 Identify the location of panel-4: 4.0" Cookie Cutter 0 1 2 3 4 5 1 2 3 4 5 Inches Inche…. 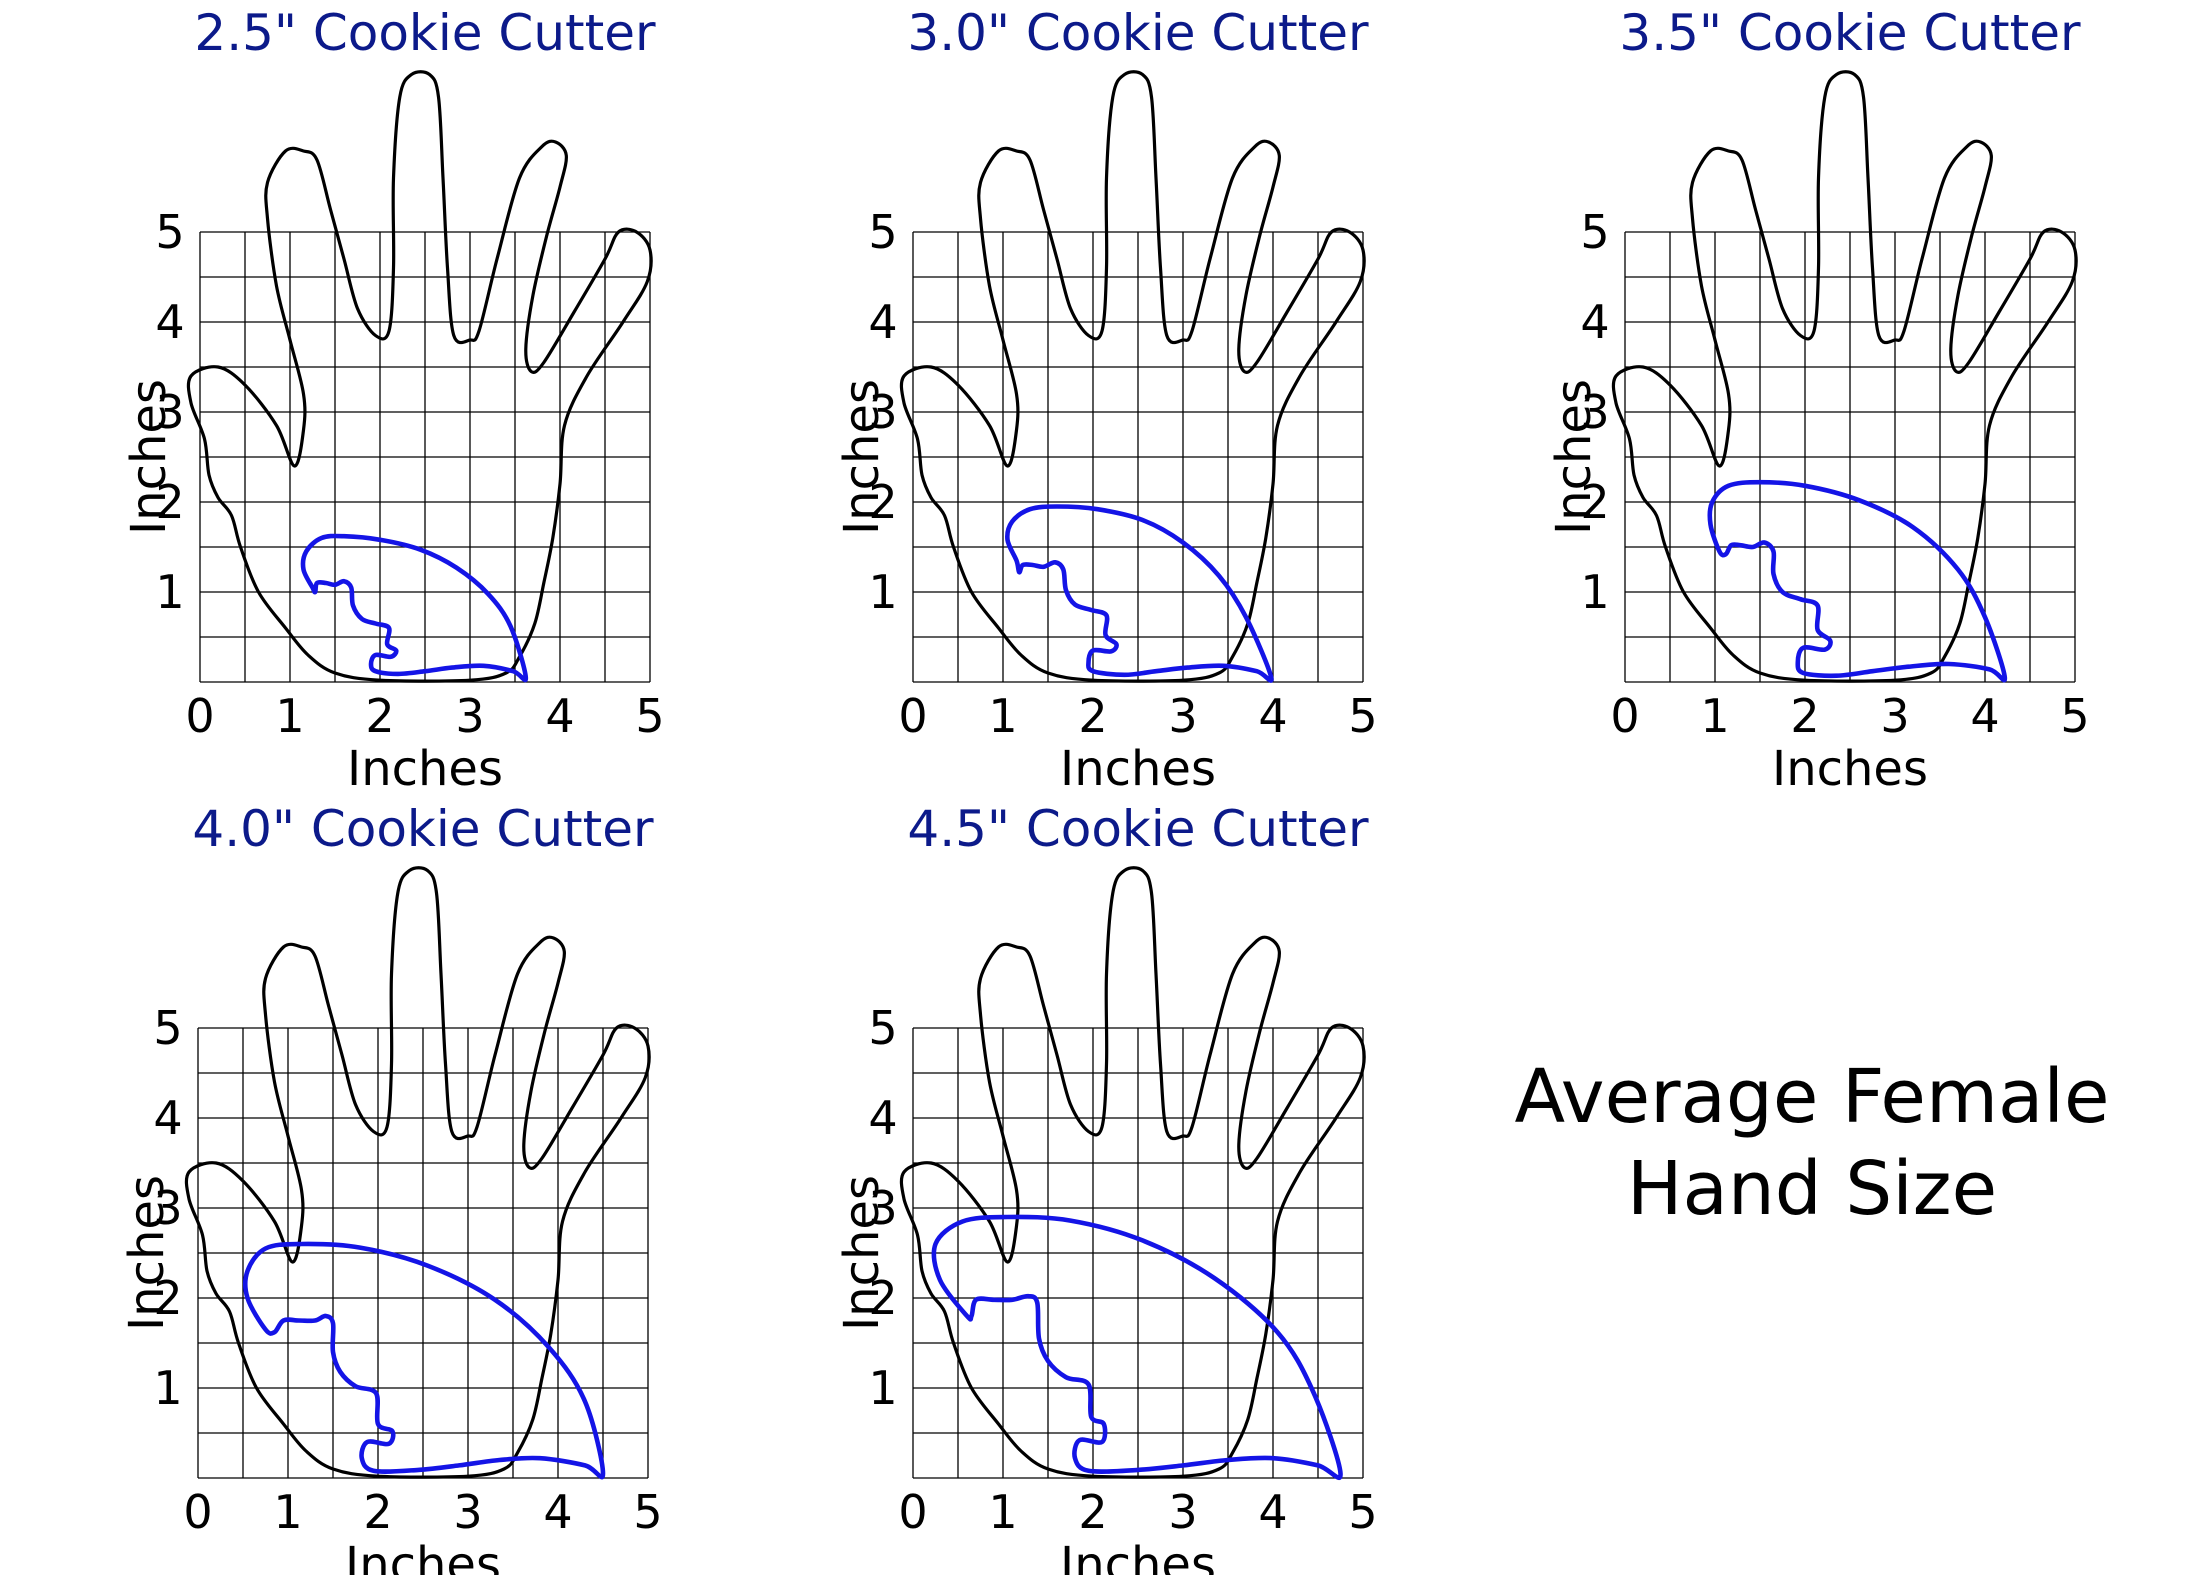
(391, 1187).